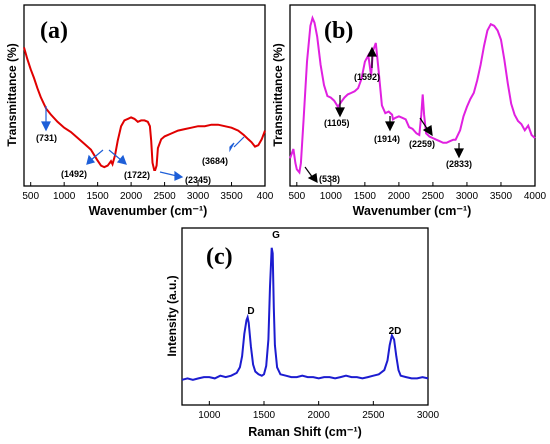 The image size is (550, 444). What do you see at coordinates (219, 257) in the screenshot?
I see `panel-c-label: (c)` at bounding box center [219, 257].